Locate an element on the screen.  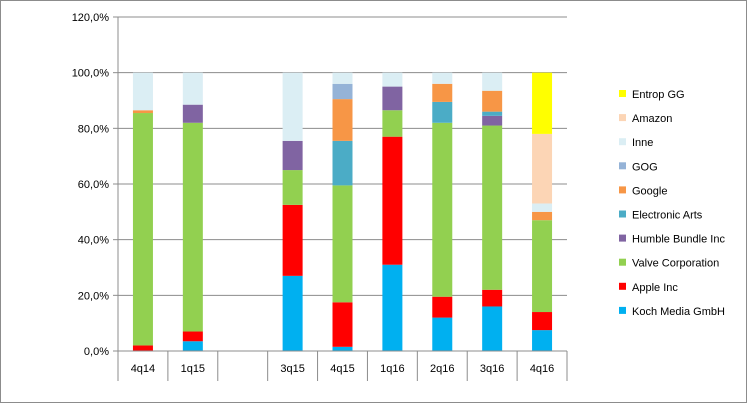
x-tick-label: 3q16 is located at coordinates (492, 369).